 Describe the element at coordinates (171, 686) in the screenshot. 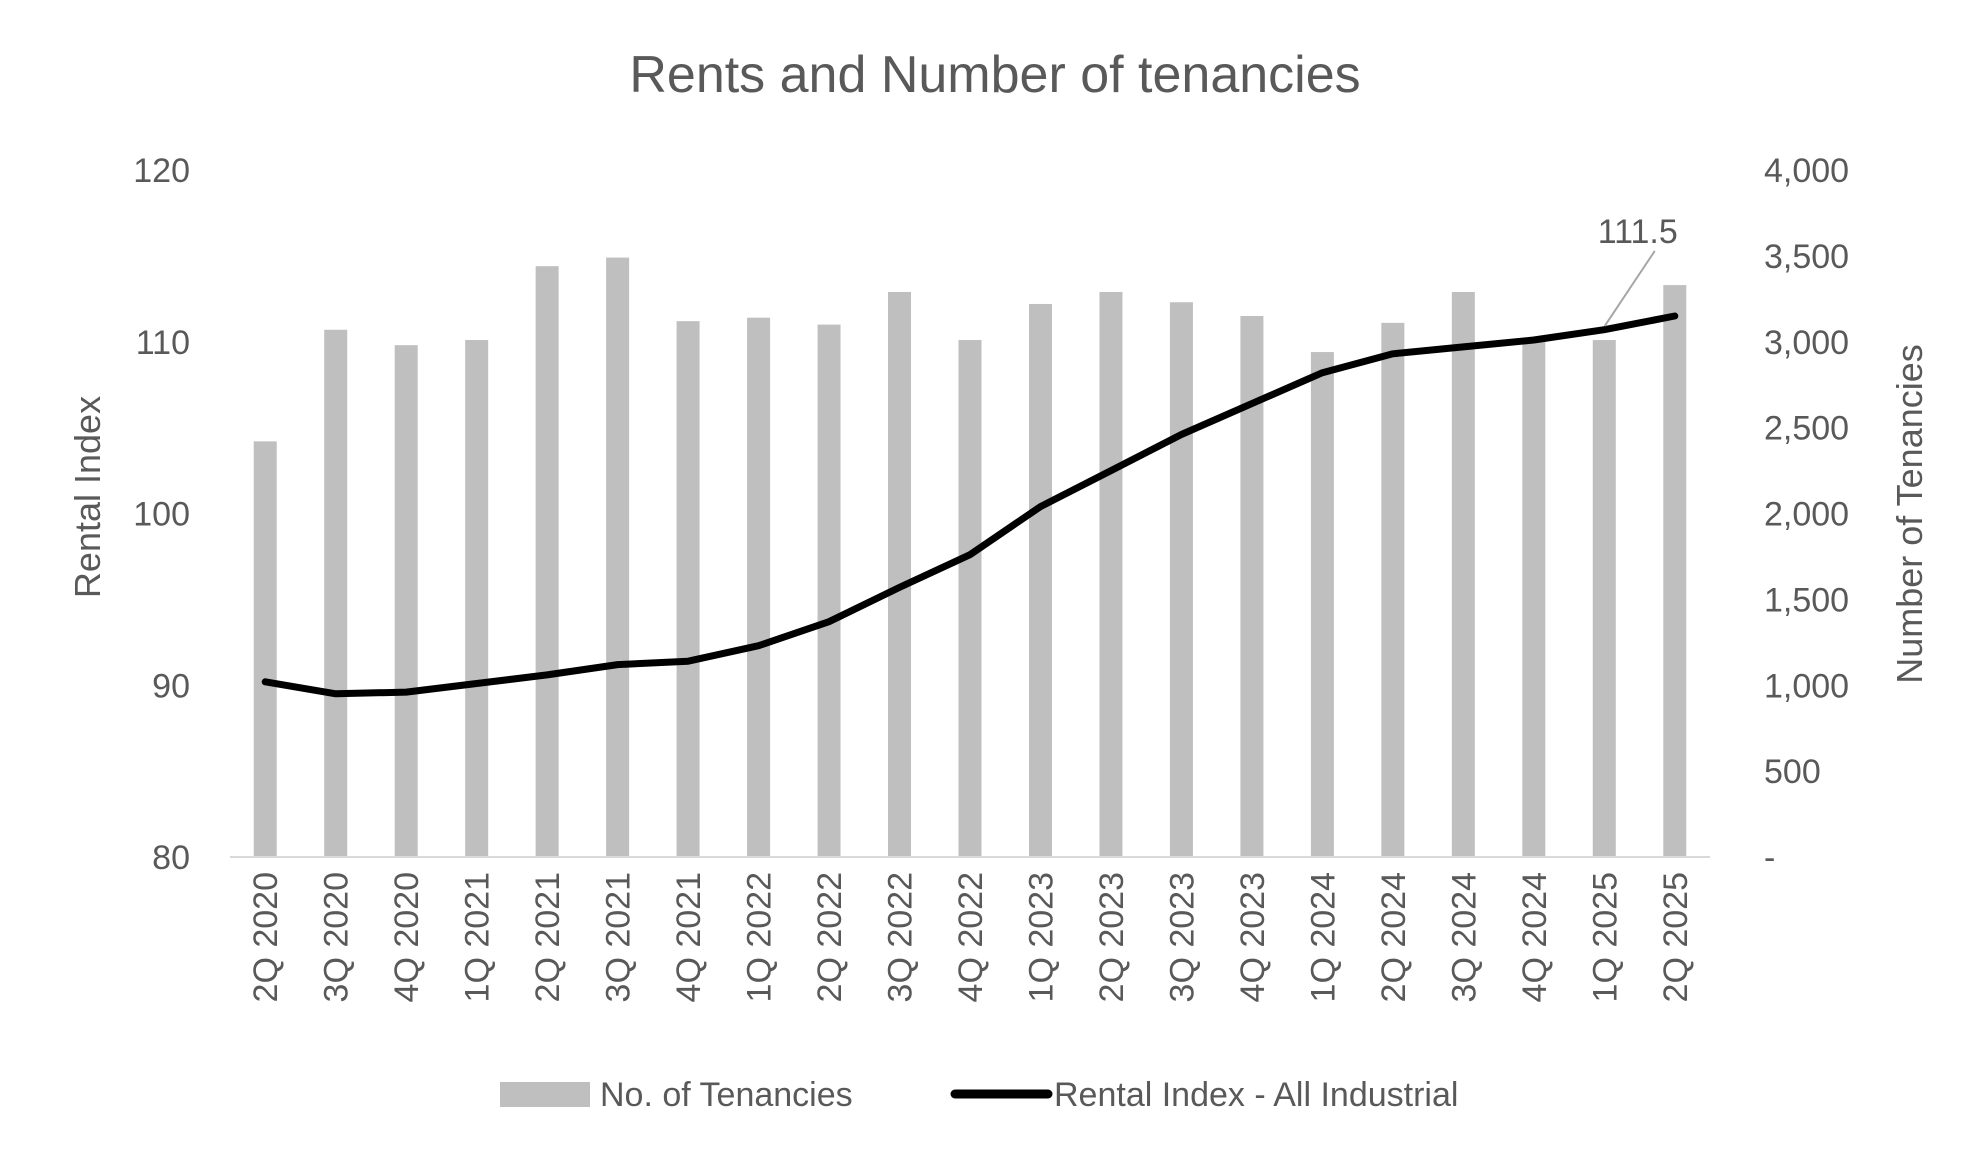

I see `left-axis-tick-label: 90` at that location.